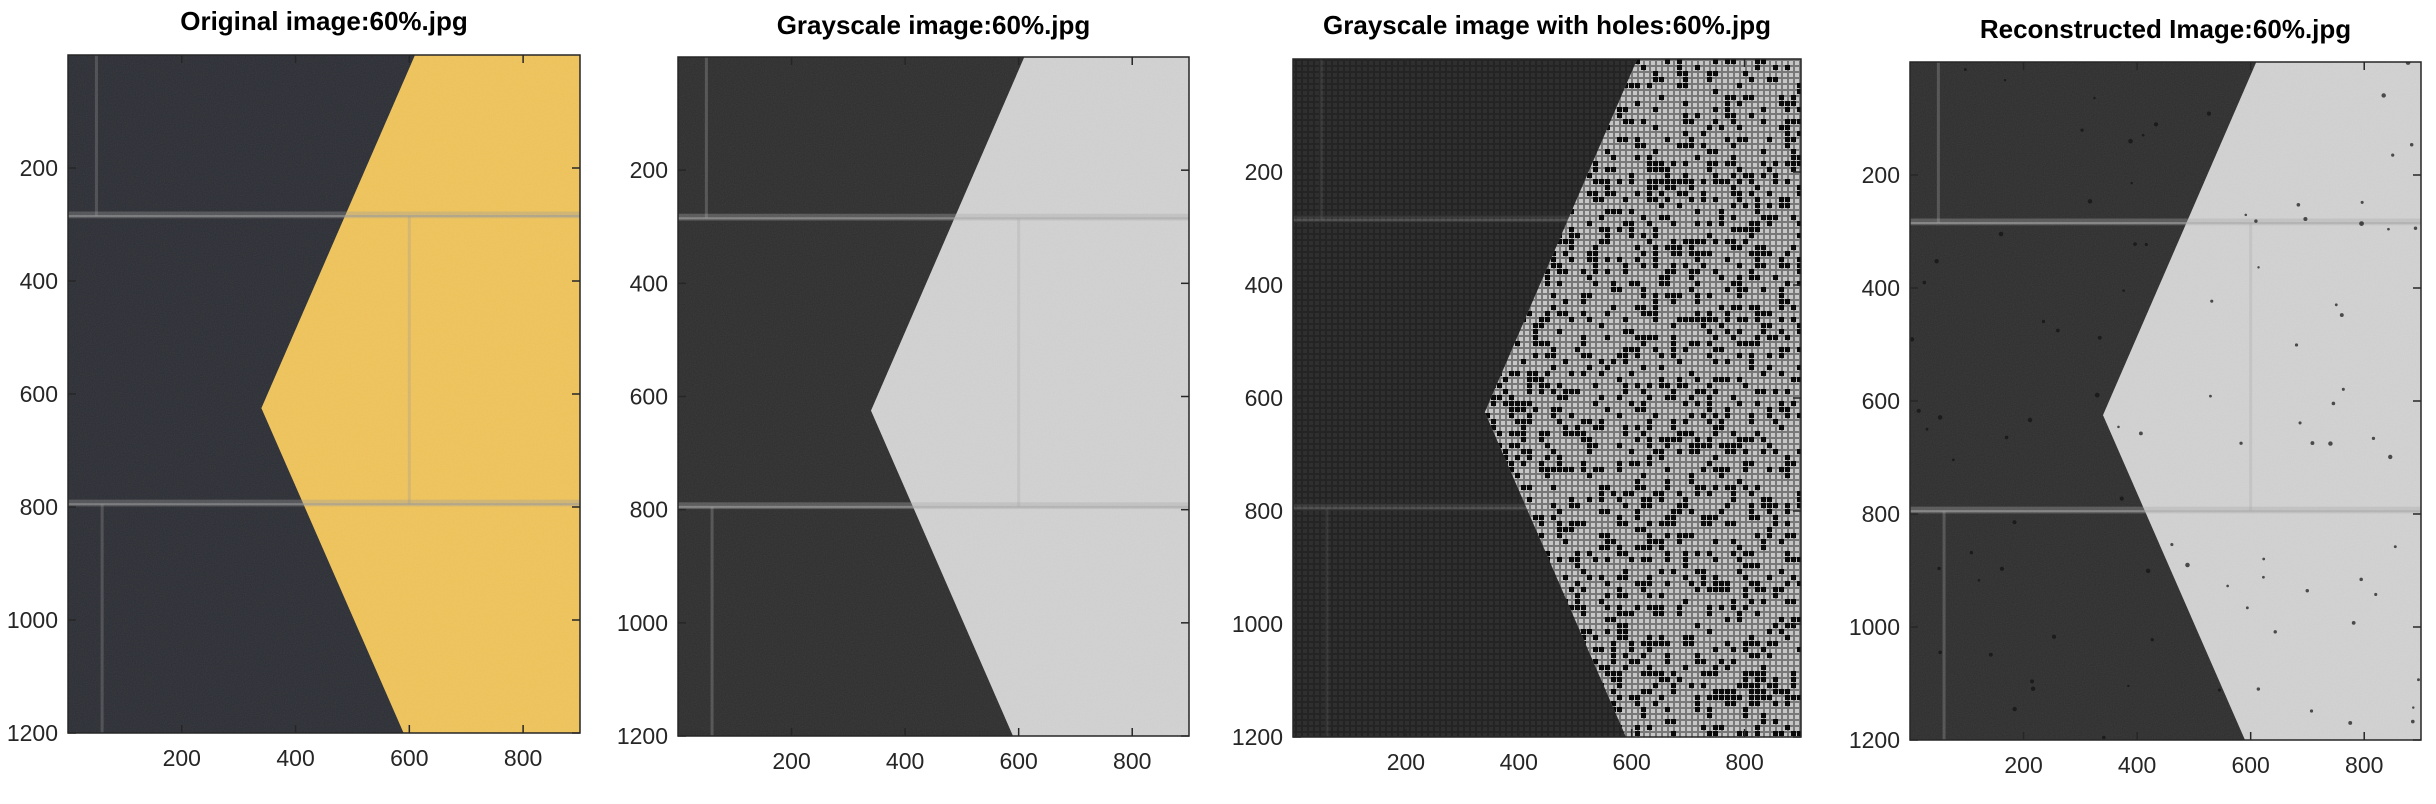  I want to click on y-tick-label: 200, so click(1264, 172).